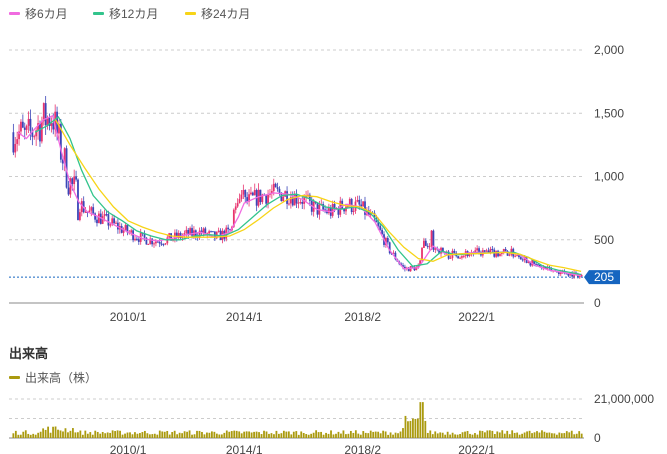  What do you see at coordinates (125, 13) in the screenshot?
I see `legend-ma12: 移12カ月` at bounding box center [125, 13].